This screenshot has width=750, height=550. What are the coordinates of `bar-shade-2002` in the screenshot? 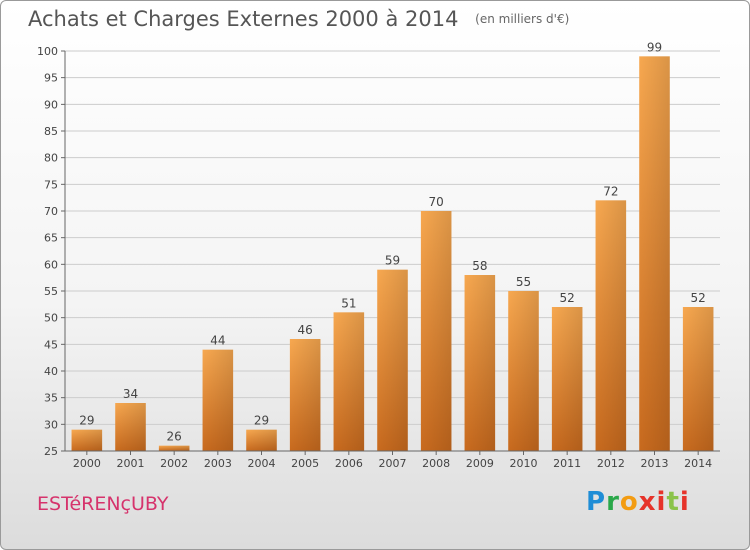 It's located at (174, 448).